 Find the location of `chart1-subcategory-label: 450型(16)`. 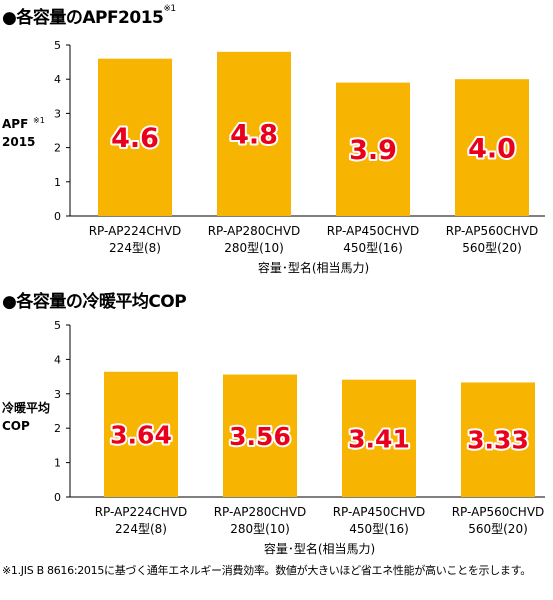

chart1-subcategory-label: 450型(16) is located at coordinates (373, 248).